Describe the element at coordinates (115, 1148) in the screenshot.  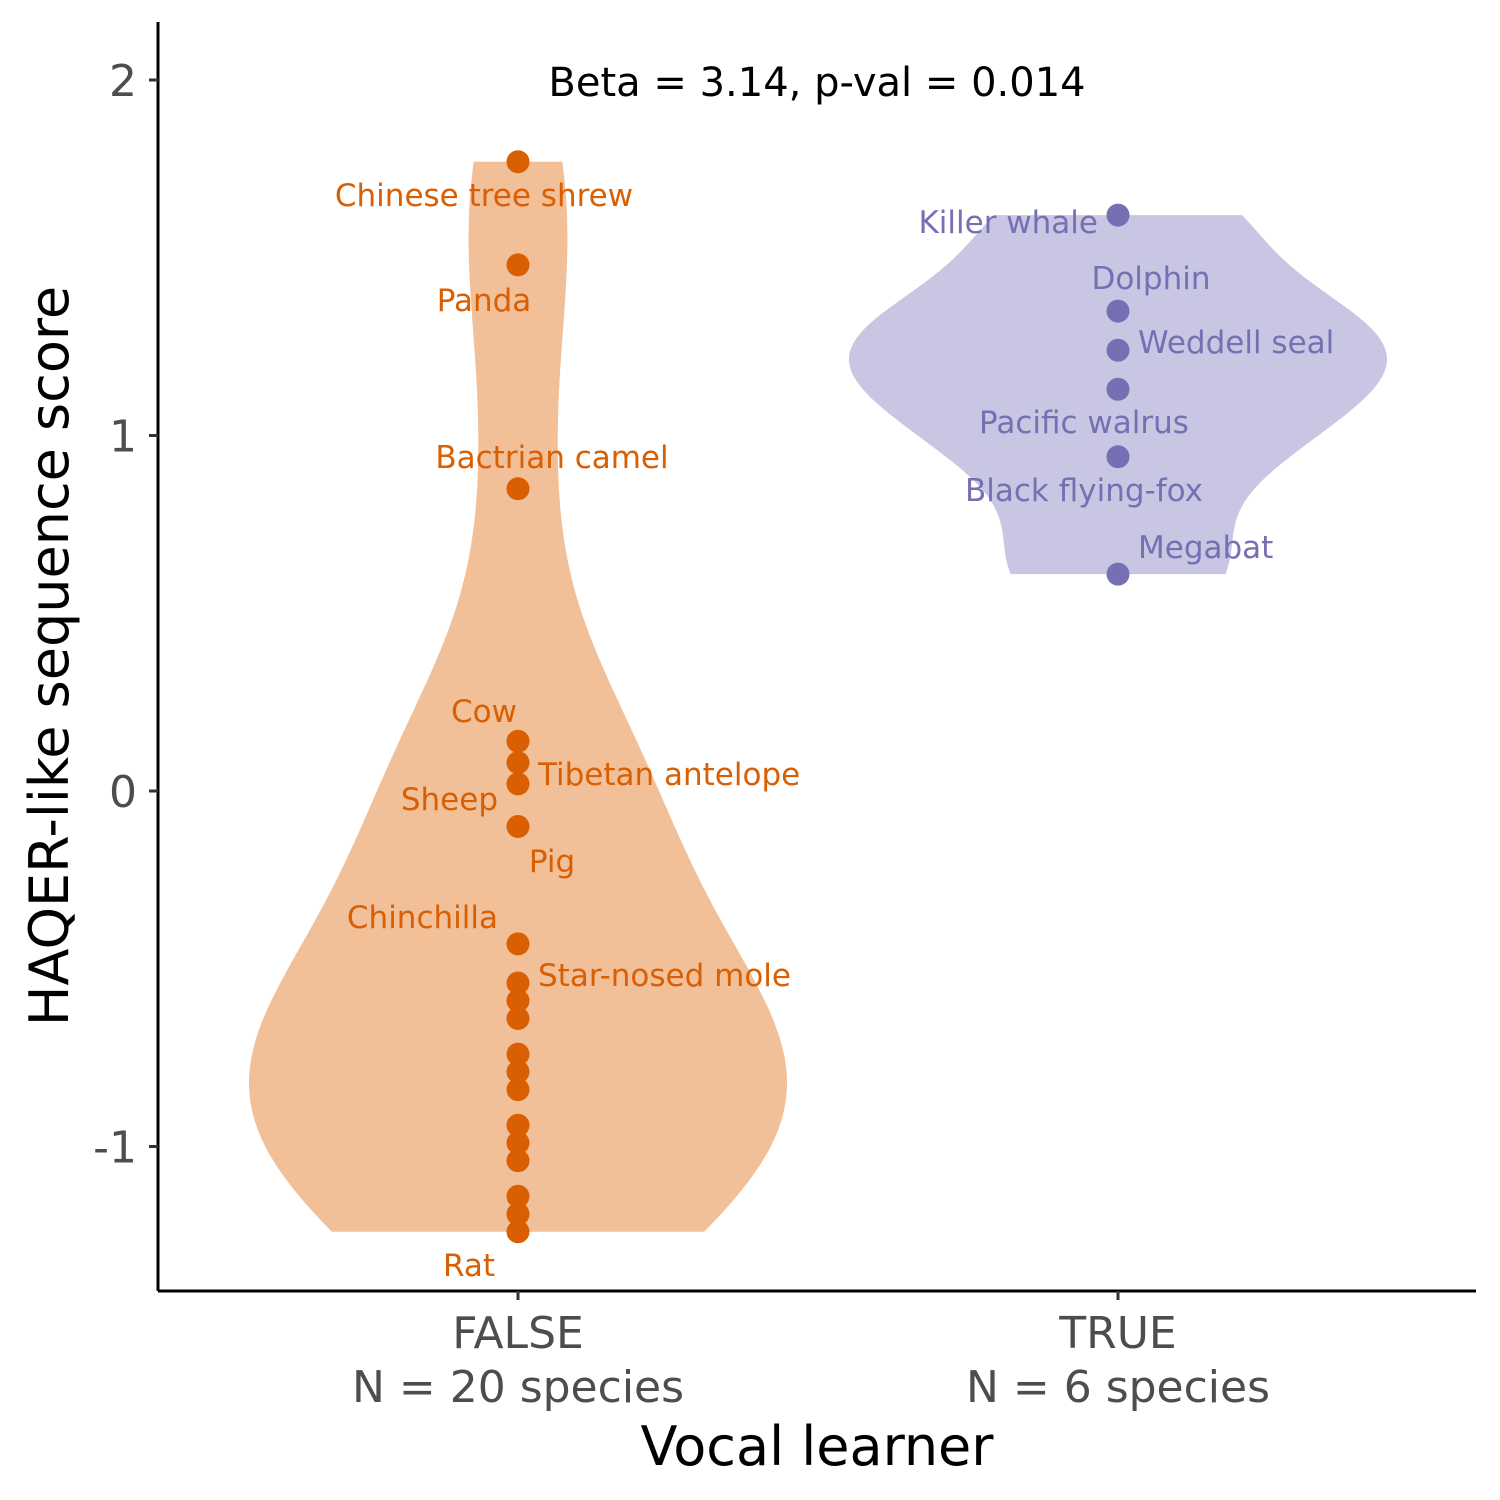
I see `y-tick-label: -1` at that location.